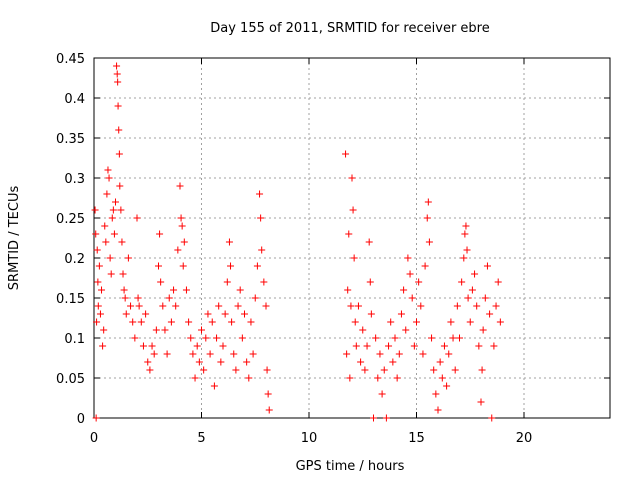  Describe the element at coordinates (81, 419) in the screenshot. I see `y-tick-label: 0` at that location.